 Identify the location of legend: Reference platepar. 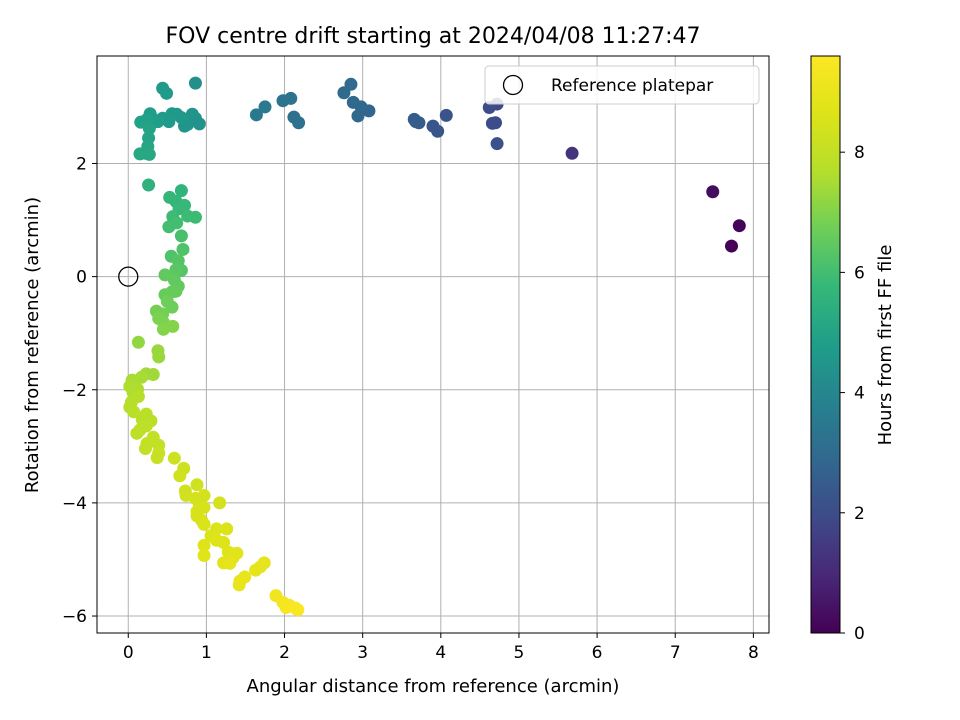
(622, 85).